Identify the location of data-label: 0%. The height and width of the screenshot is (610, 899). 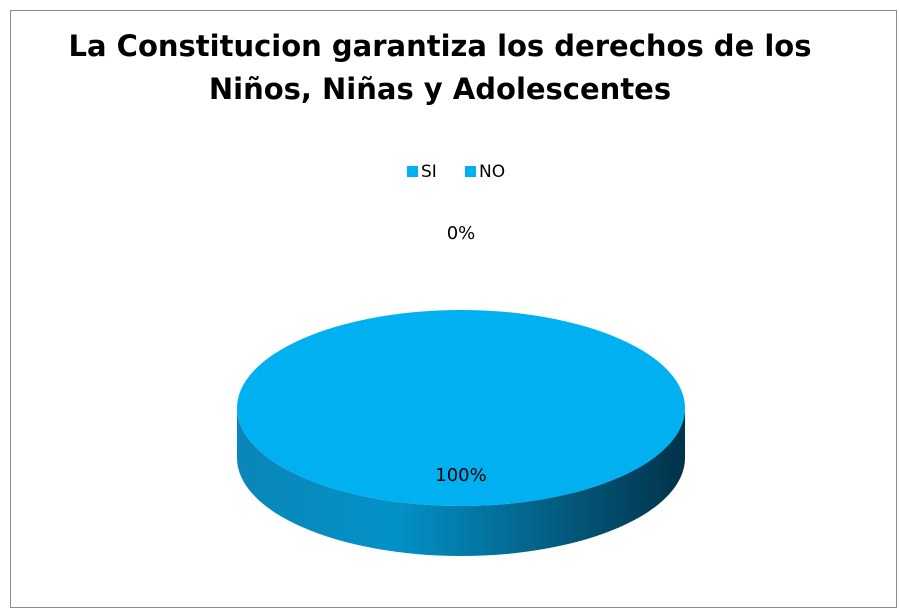
(461, 233).